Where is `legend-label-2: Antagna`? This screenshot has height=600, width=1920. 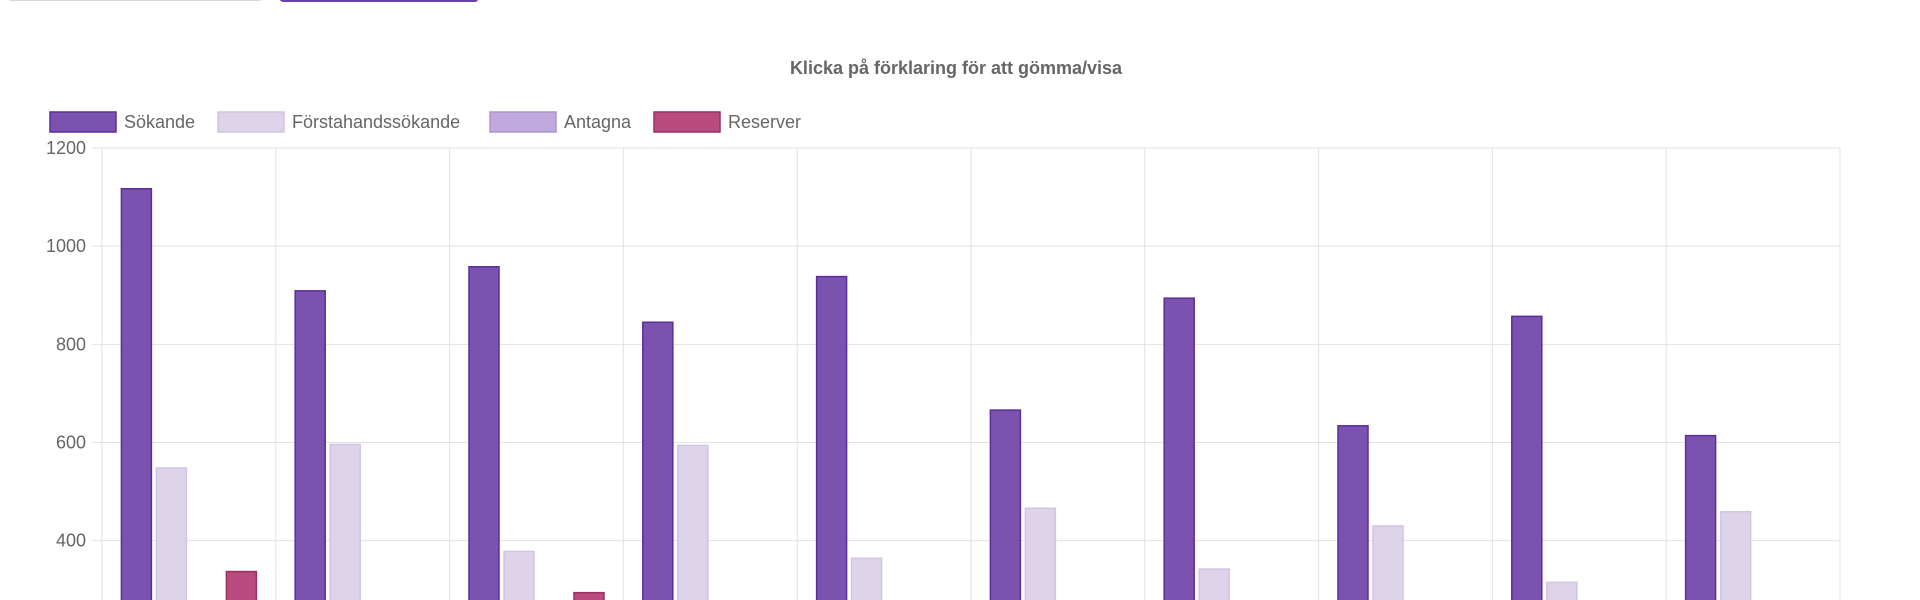
legend-label-2: Antagna is located at coordinates (598, 122).